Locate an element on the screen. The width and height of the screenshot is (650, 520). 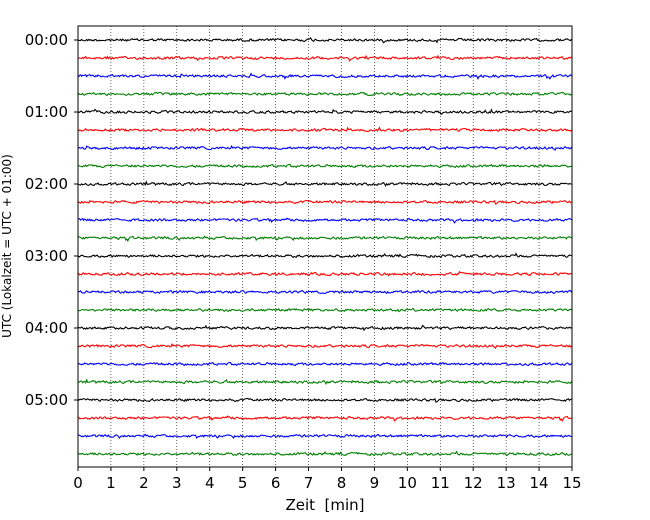
x-tick-label: 12 is located at coordinates (473, 483).